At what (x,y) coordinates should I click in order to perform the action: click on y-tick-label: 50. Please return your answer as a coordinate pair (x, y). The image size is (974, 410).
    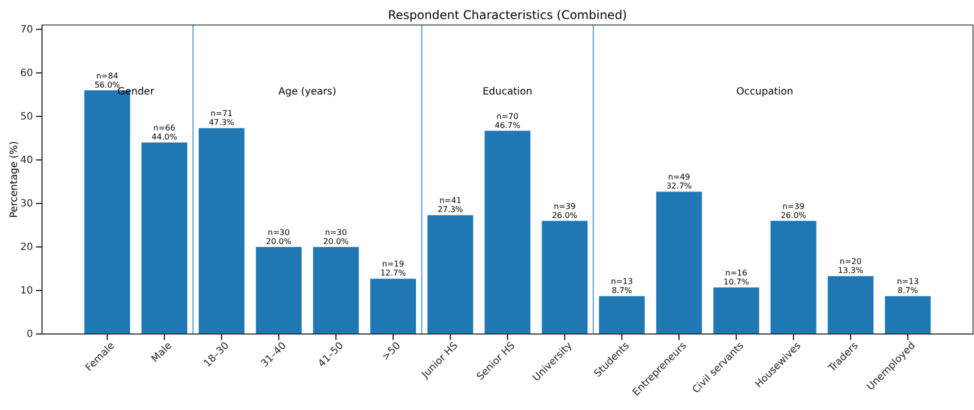
    Looking at the image, I should click on (26, 117).